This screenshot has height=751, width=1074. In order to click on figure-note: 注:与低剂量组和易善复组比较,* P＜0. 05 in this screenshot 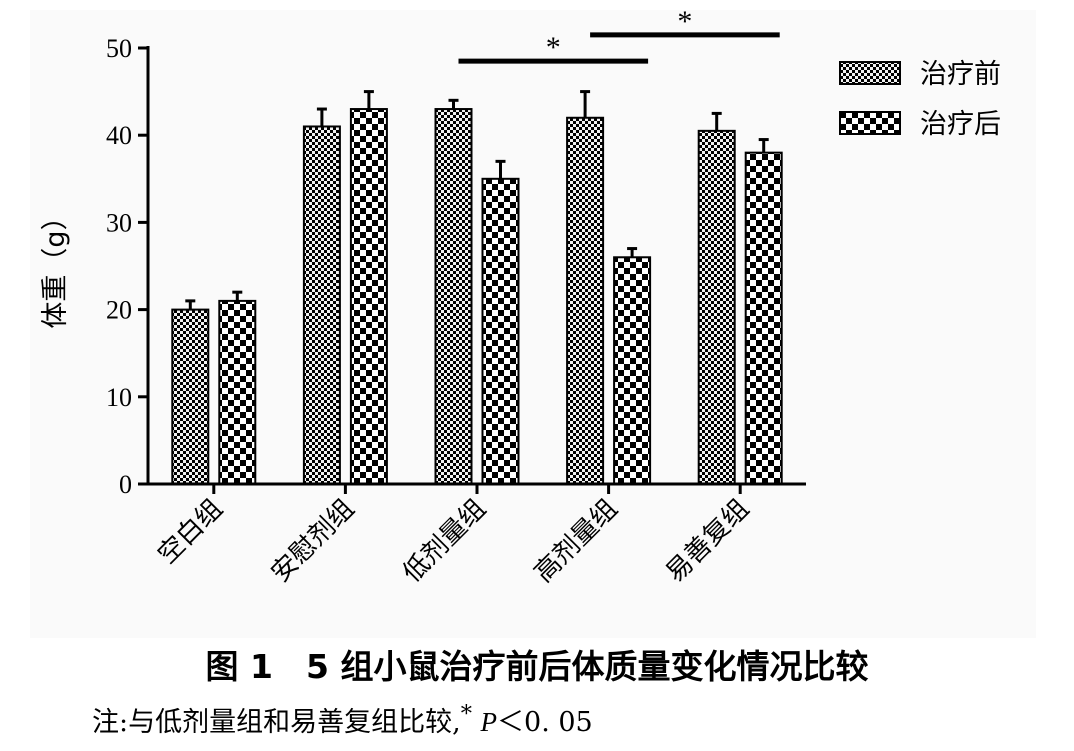, I will do `click(342, 719)`.